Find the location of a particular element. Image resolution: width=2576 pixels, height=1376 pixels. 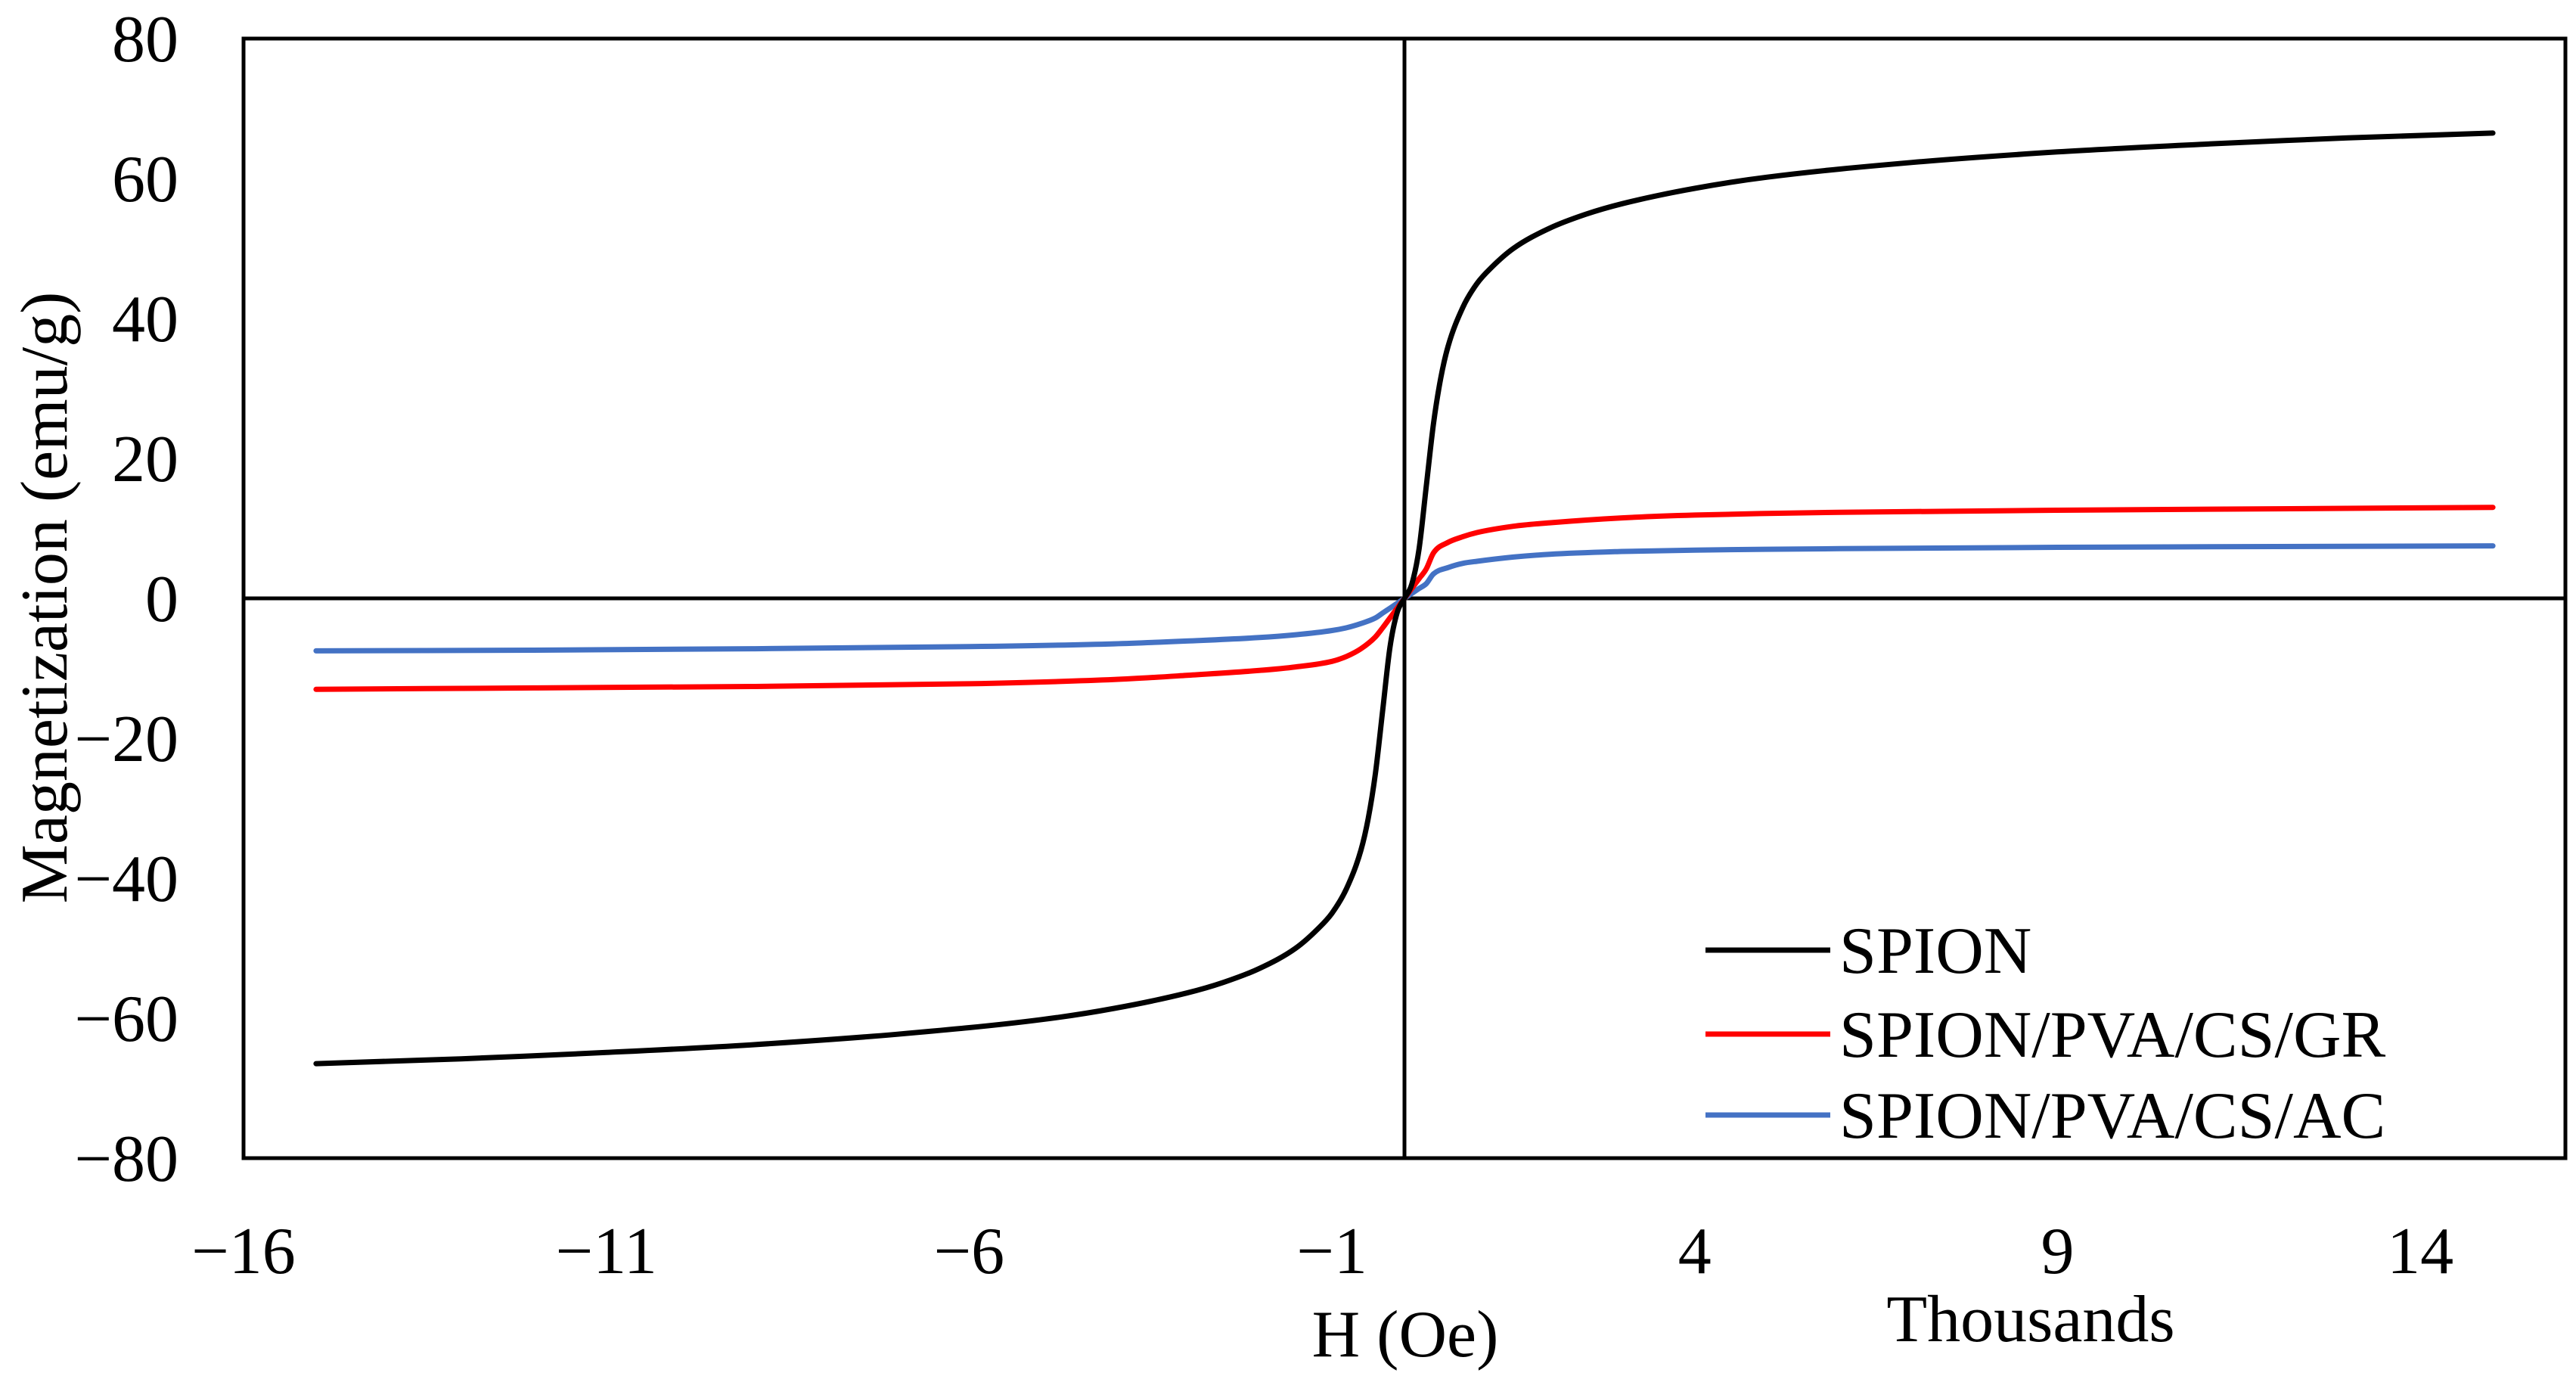

x-tick-label: −1 is located at coordinates (1331, 1252).